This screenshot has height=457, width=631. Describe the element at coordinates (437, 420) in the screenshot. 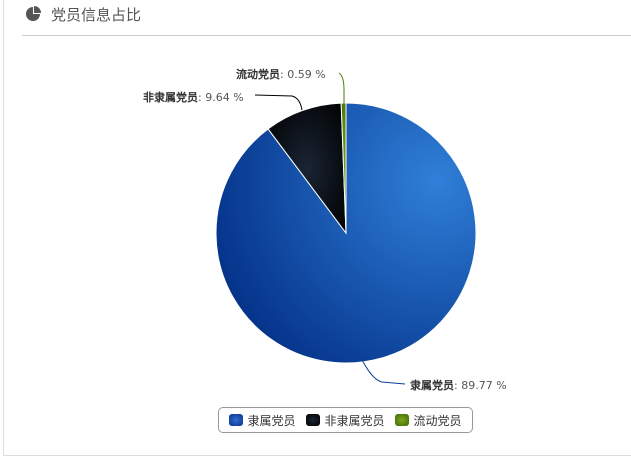

I see `legend-label: 流动党员` at that location.